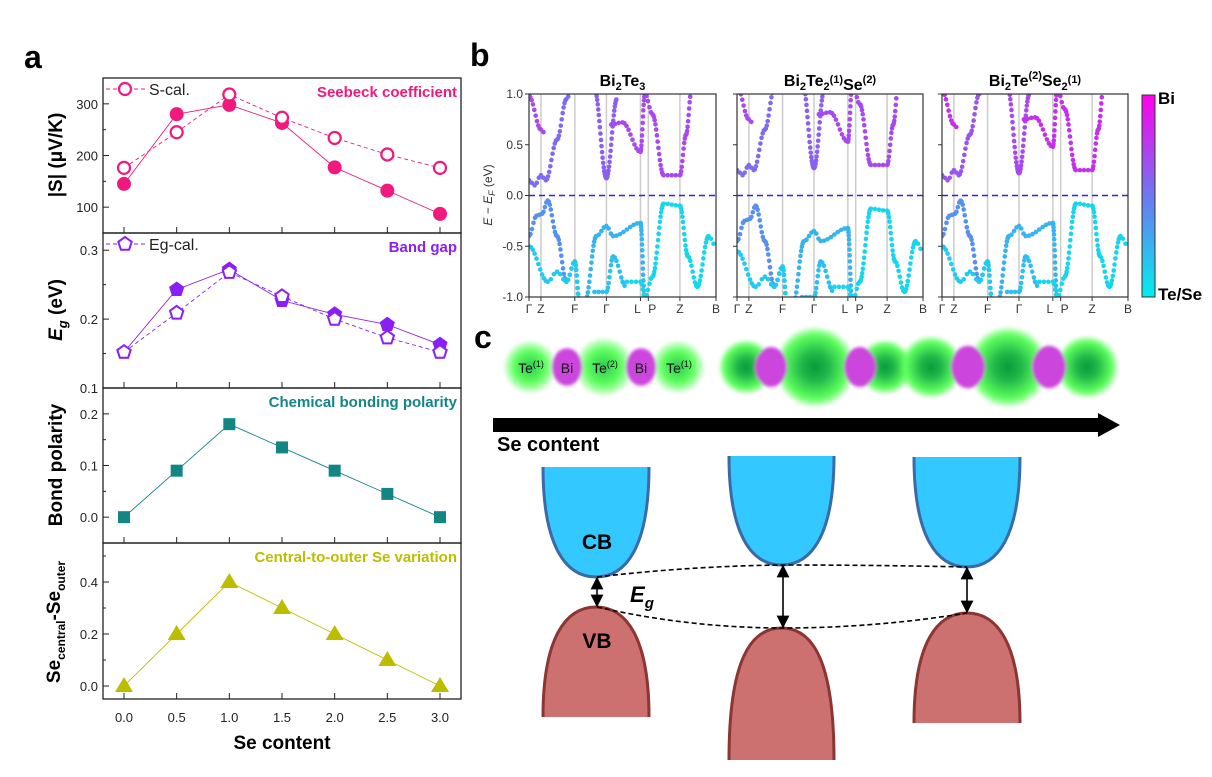 The image size is (1212, 777). Describe the element at coordinates (782, 571) in the screenshot. I see `cbm-trend-line` at that location.